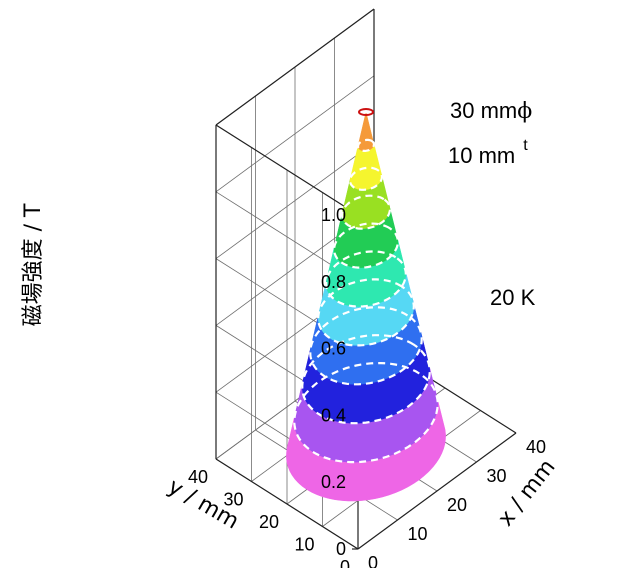  What do you see at coordinates (497, 476) in the screenshot?
I see `x-tick-label: 30` at bounding box center [497, 476].